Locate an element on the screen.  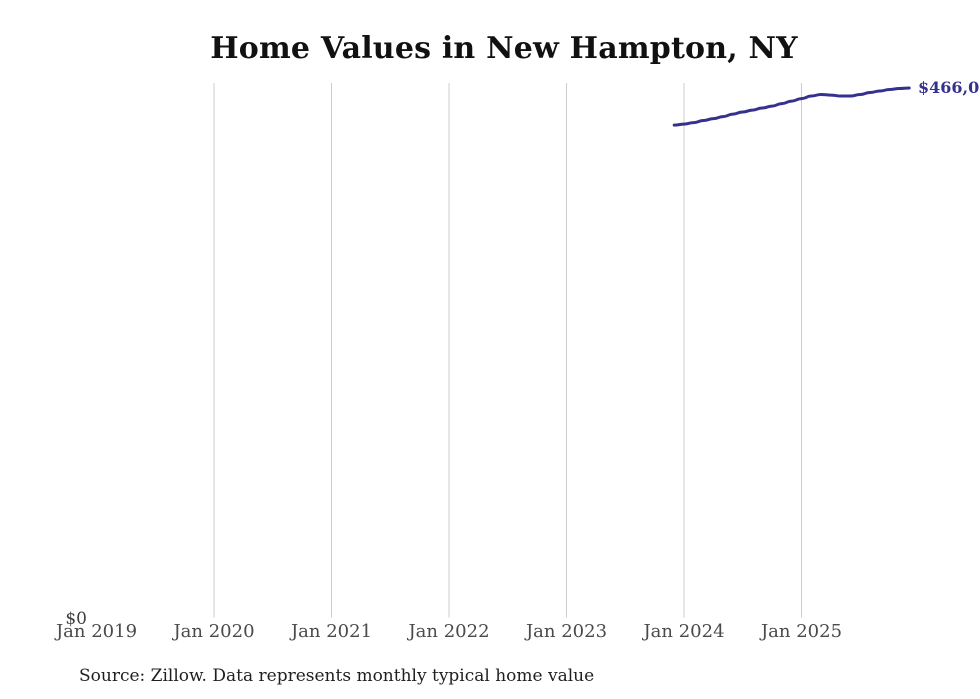
home-value-line-series is located at coordinates (791, 106).